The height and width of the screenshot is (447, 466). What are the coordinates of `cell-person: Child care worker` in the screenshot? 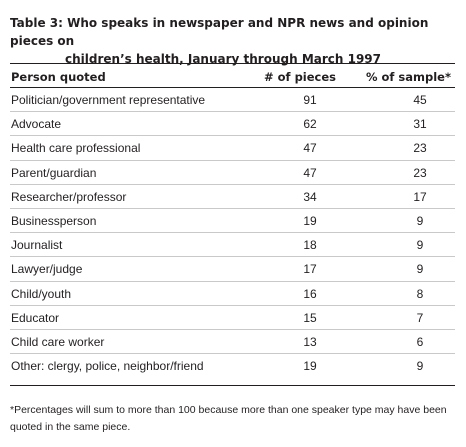 It's located at (58, 341).